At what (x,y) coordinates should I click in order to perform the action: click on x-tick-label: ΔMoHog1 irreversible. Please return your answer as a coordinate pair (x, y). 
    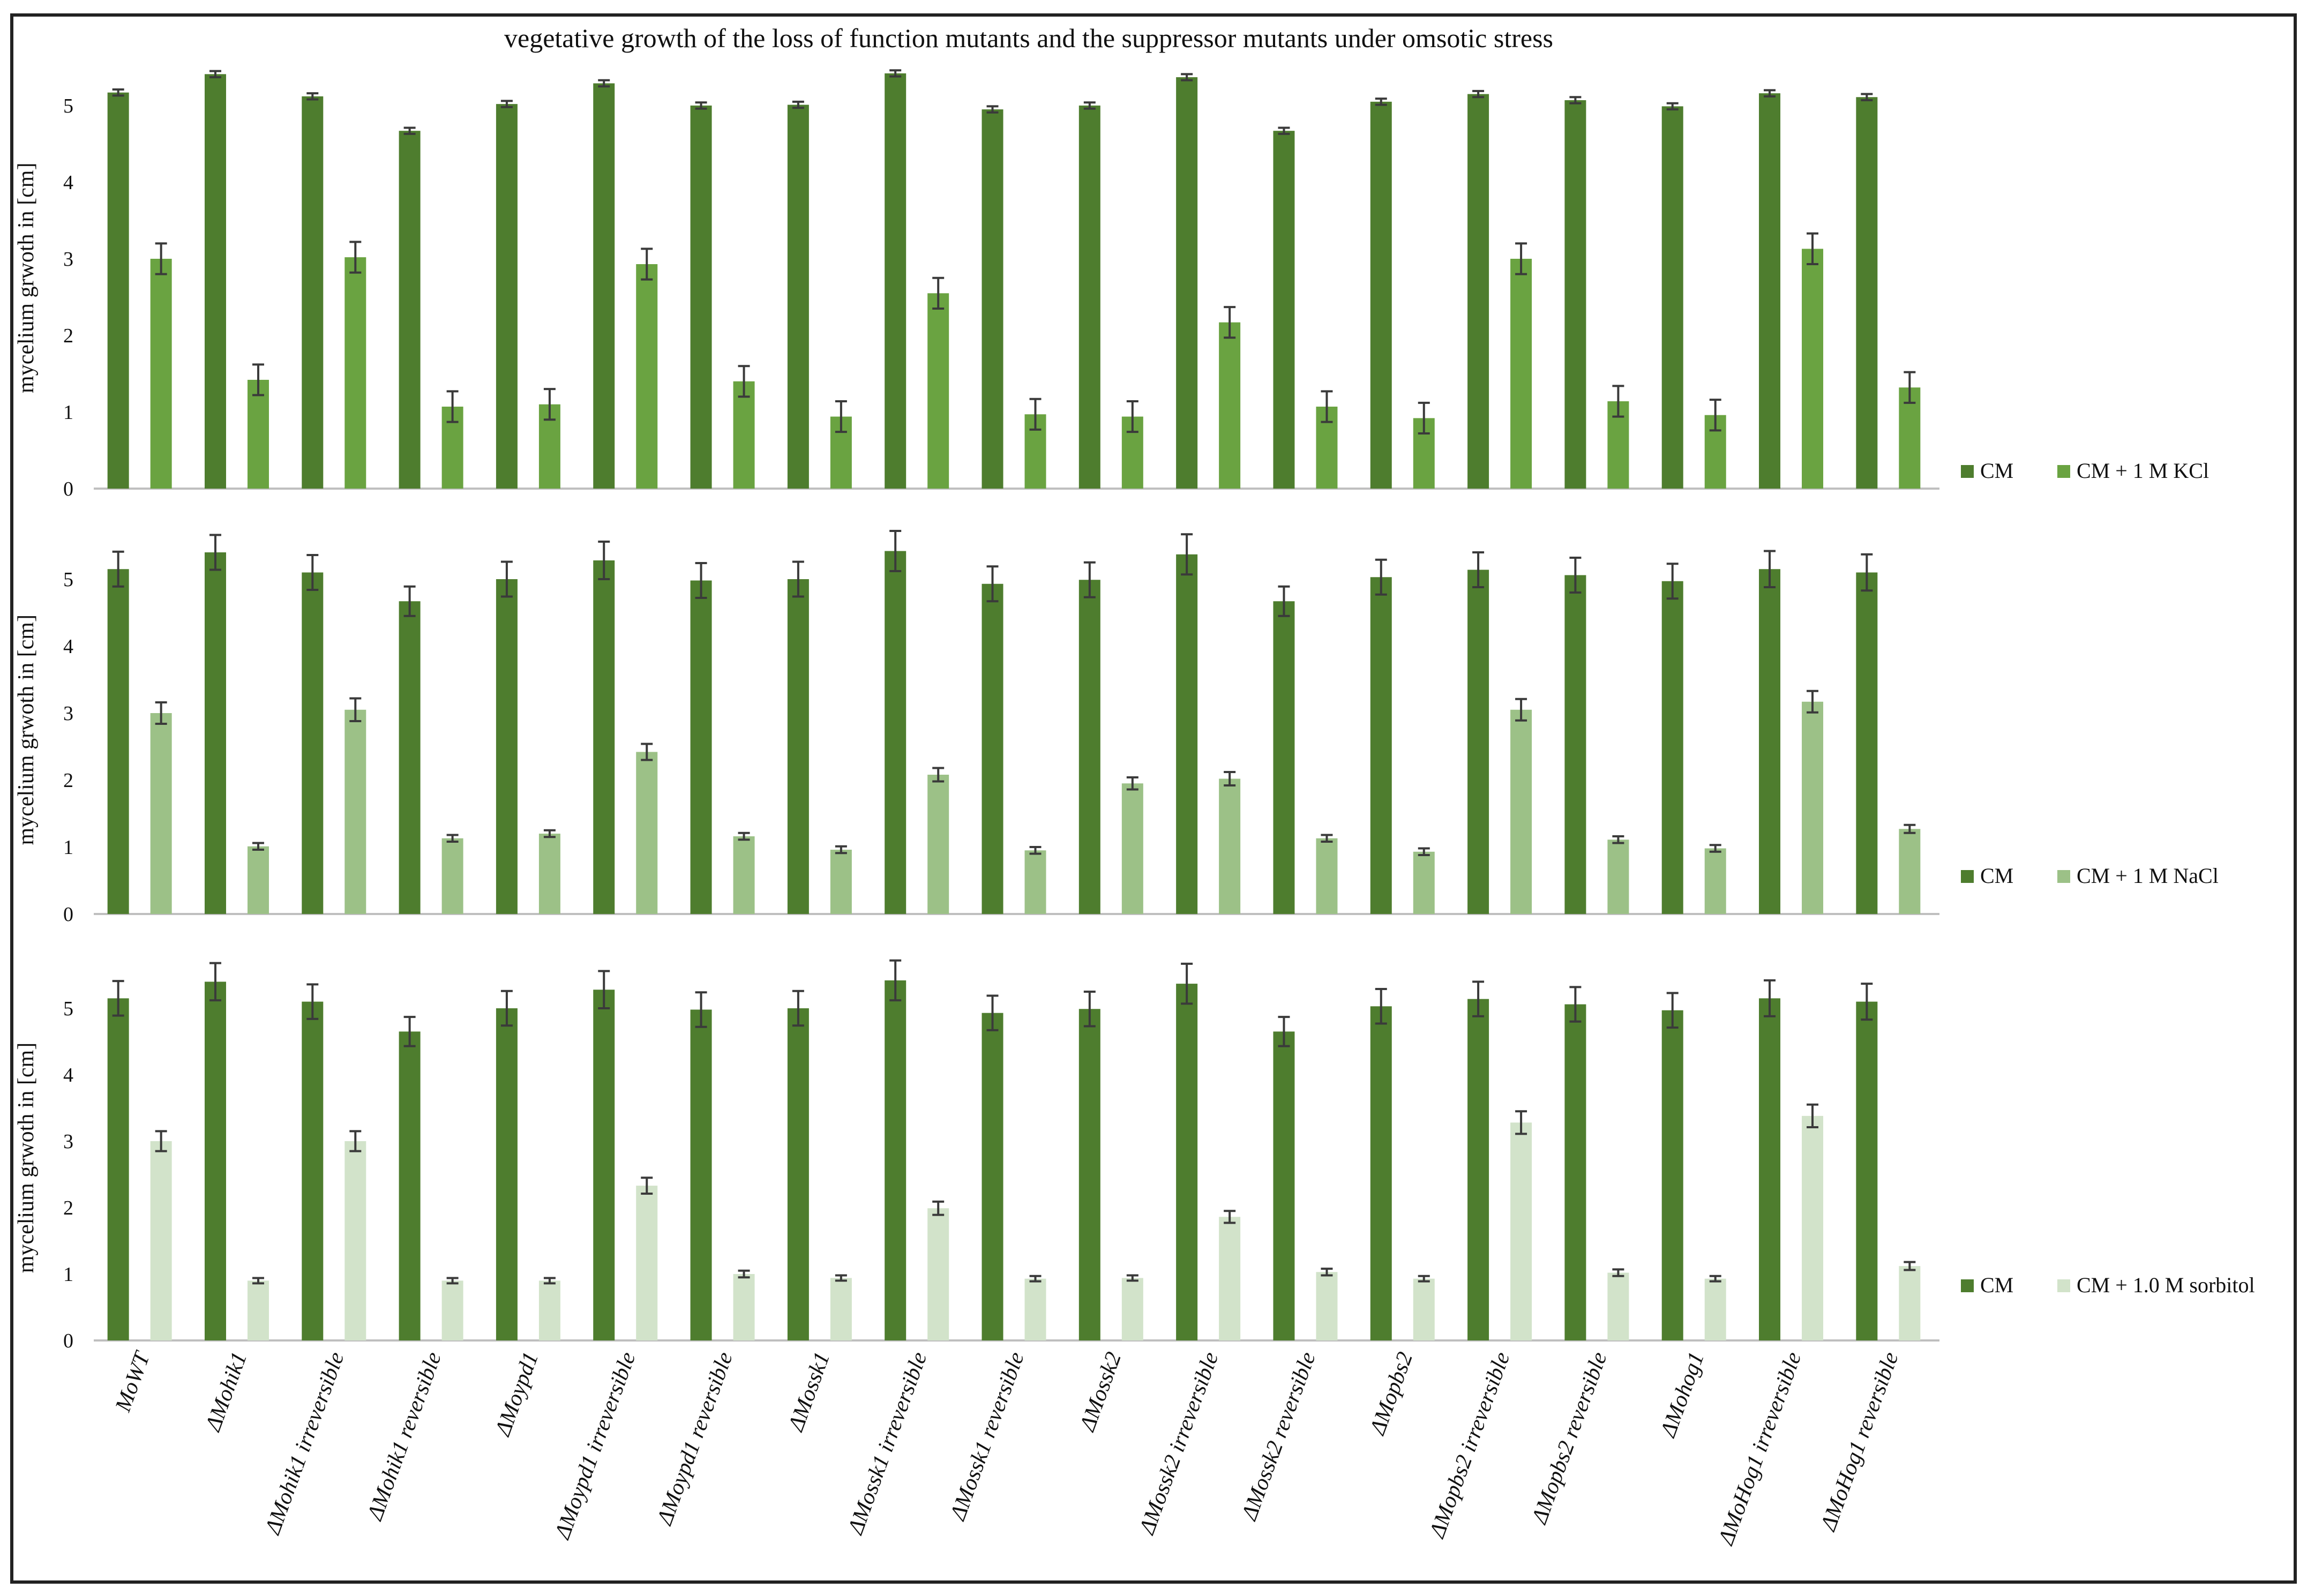
    Looking at the image, I should click on (1759, 1449).